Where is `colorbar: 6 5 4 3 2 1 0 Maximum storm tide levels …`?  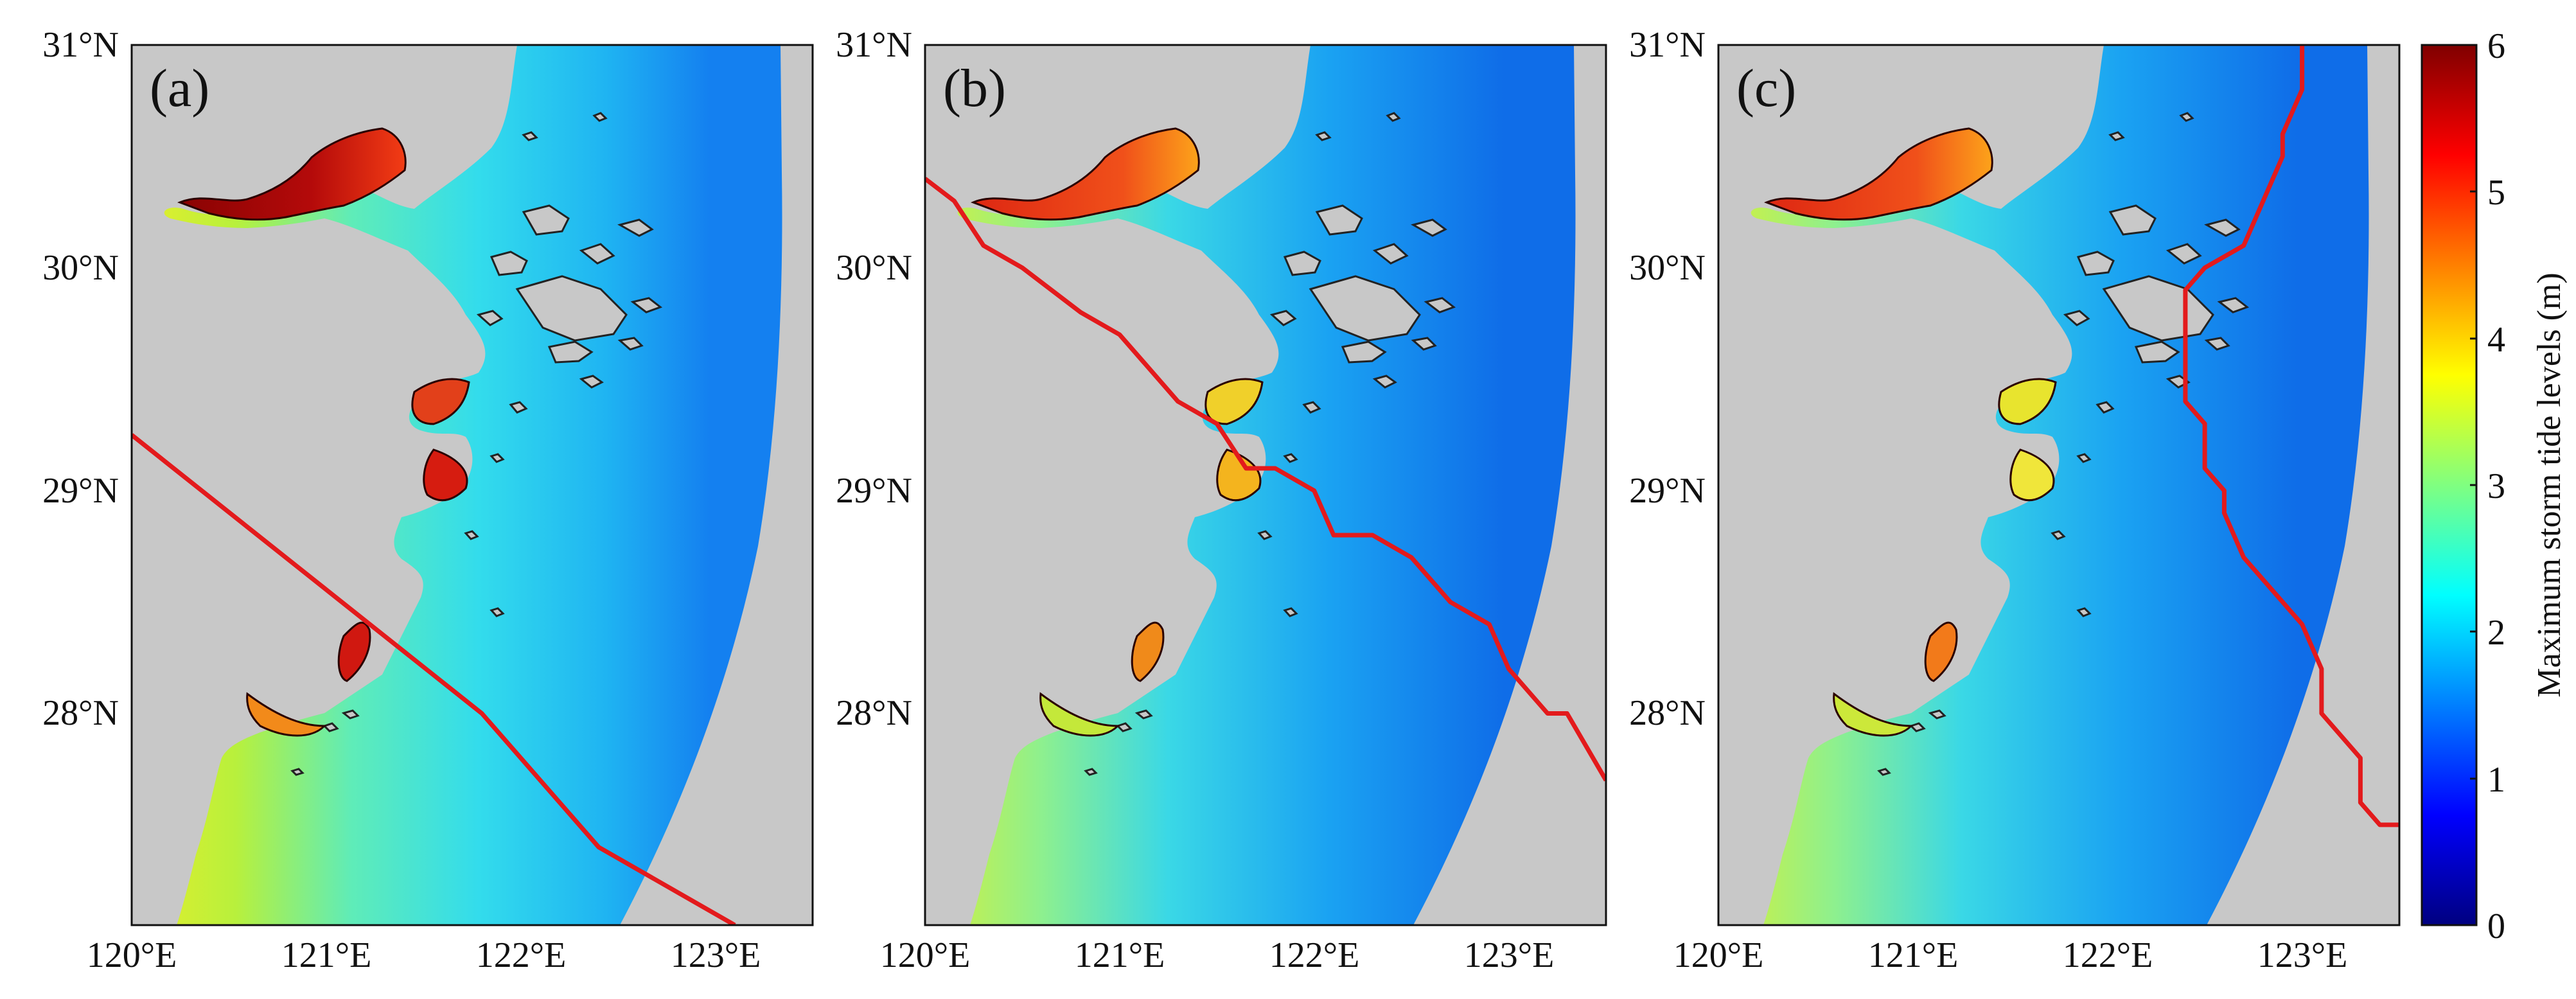 colorbar: 6 5 4 3 2 1 0 Maximum storm tide levels … is located at coordinates (2494, 486).